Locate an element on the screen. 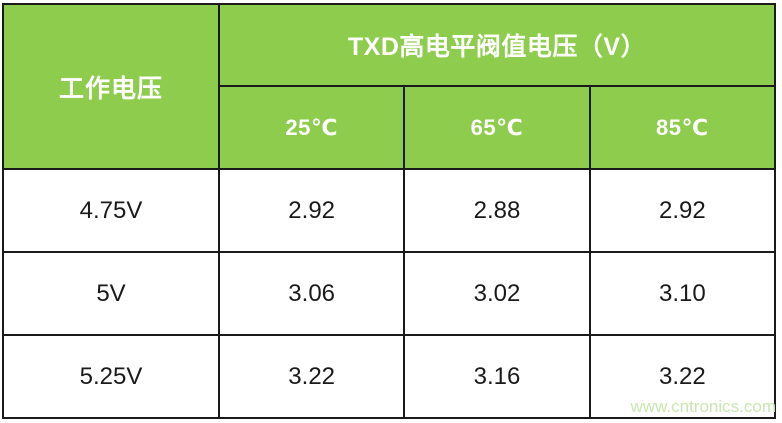 The image size is (782, 423). cell-value-65c: 2.88 is located at coordinates (497, 210).